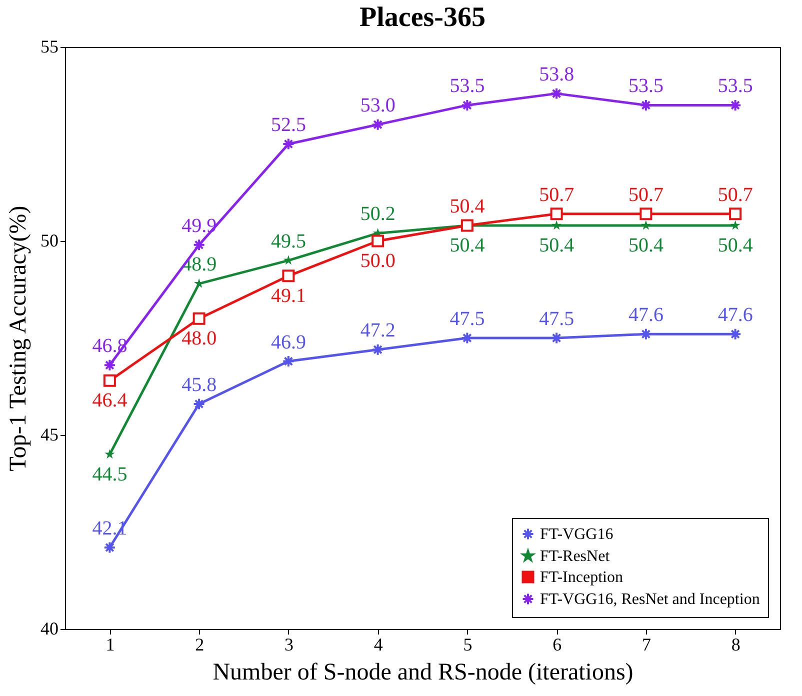 Image resolution: width=802 pixels, height=696 pixels. What do you see at coordinates (378, 644) in the screenshot?
I see `x-tick-label: 4` at bounding box center [378, 644].